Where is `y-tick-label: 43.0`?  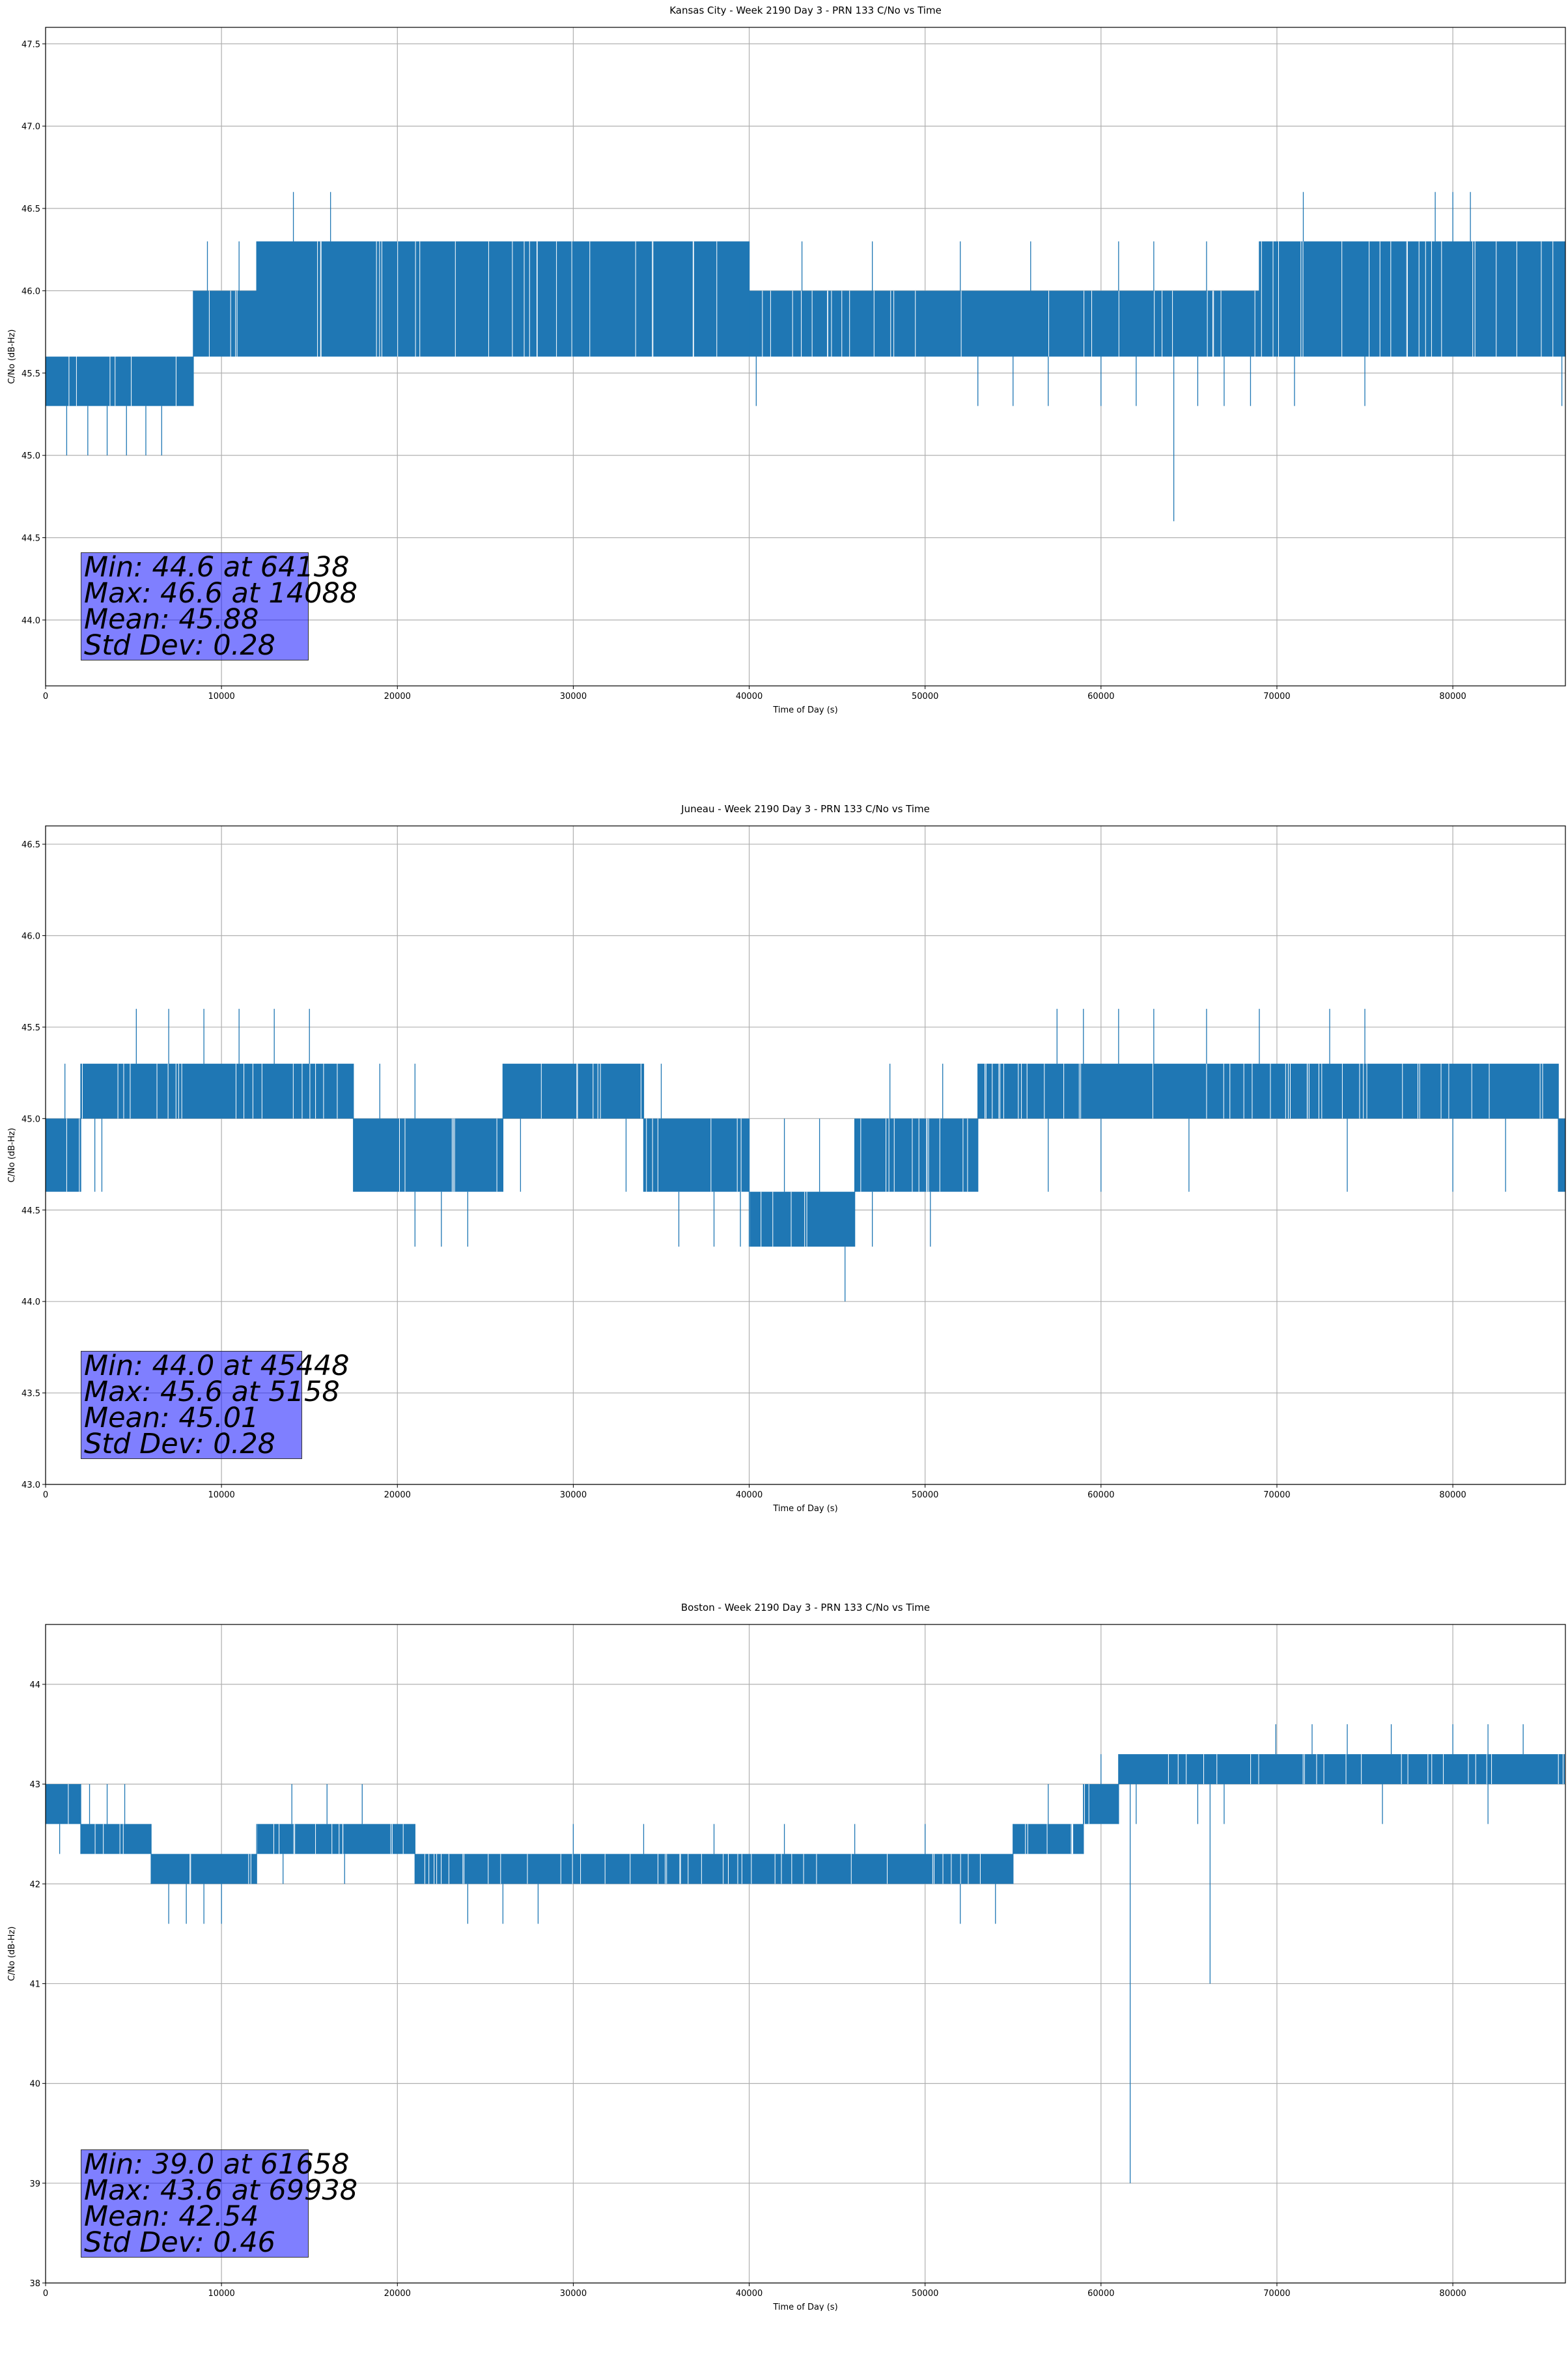 y-tick-label: 43.0 is located at coordinates (31, 1485).